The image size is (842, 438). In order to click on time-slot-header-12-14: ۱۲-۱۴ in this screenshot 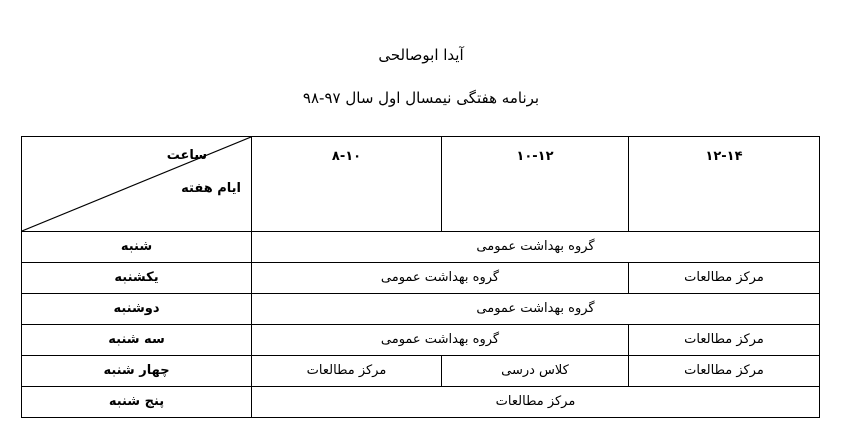, I will do `click(724, 184)`.